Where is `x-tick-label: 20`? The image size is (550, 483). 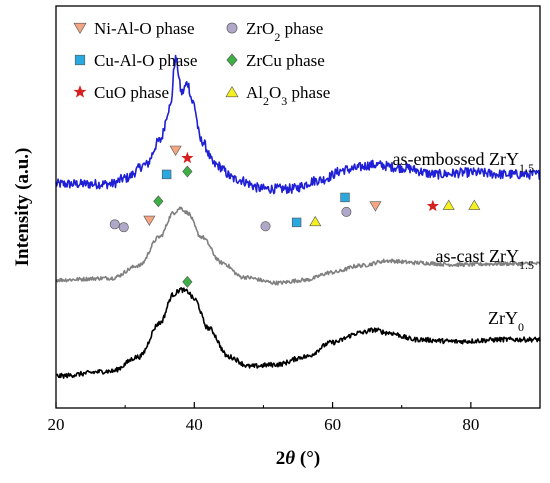
x-tick-label: 20 is located at coordinates (56, 424).